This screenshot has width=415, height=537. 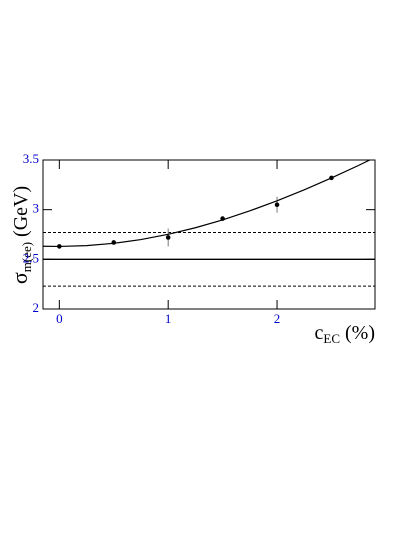 I want to click on x-tick-label: 1, so click(x=168, y=318).